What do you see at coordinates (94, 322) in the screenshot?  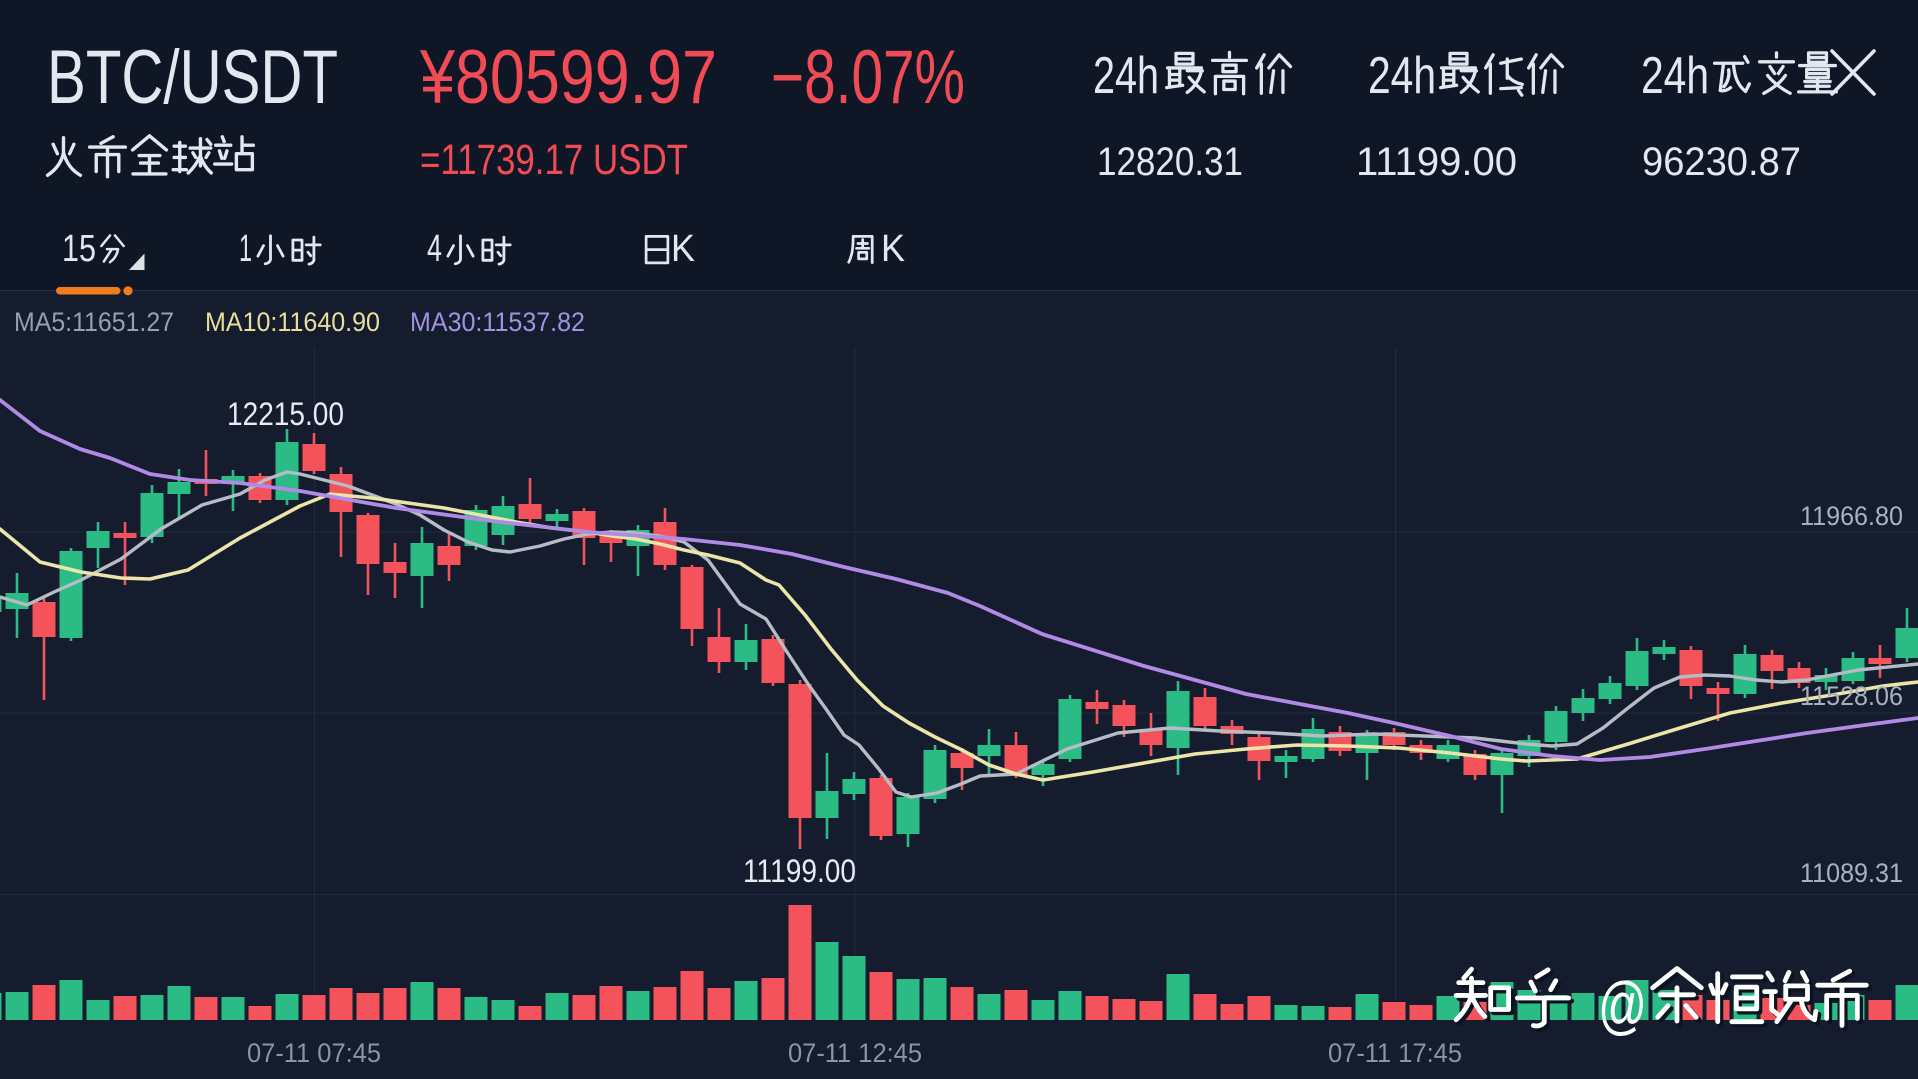 I see `svg-text: MA5:11651.27` at bounding box center [94, 322].